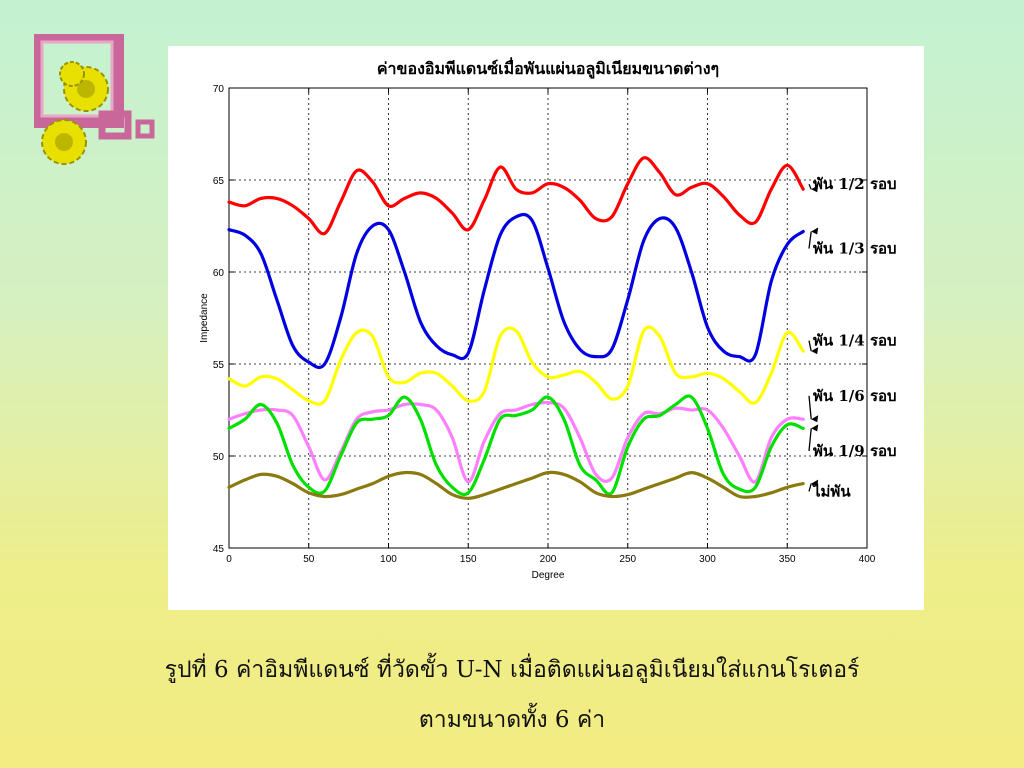 The width and height of the screenshot is (1024, 768). I want to click on x-axis-label: Degree, so click(548, 575).